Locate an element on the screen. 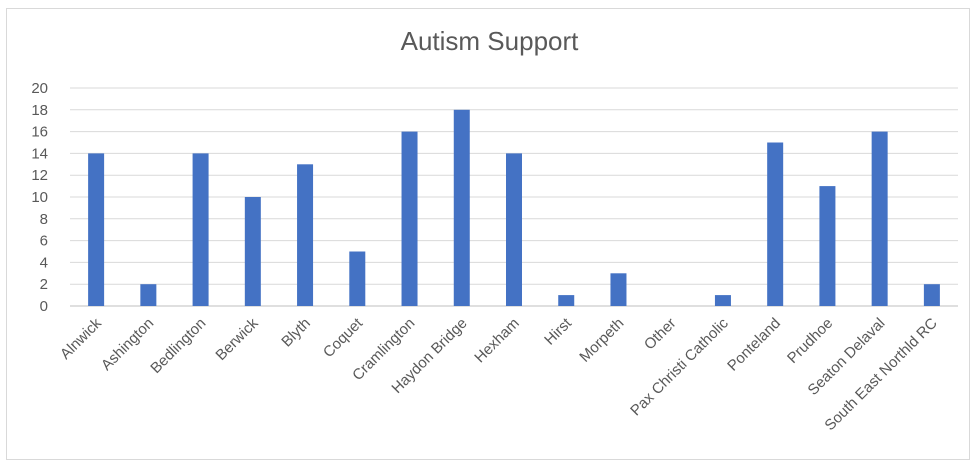 The width and height of the screenshot is (979, 465). y-axis-ticks: 0 2 4 6 8 10 12 14 16 18 20 is located at coordinates (39, 197).